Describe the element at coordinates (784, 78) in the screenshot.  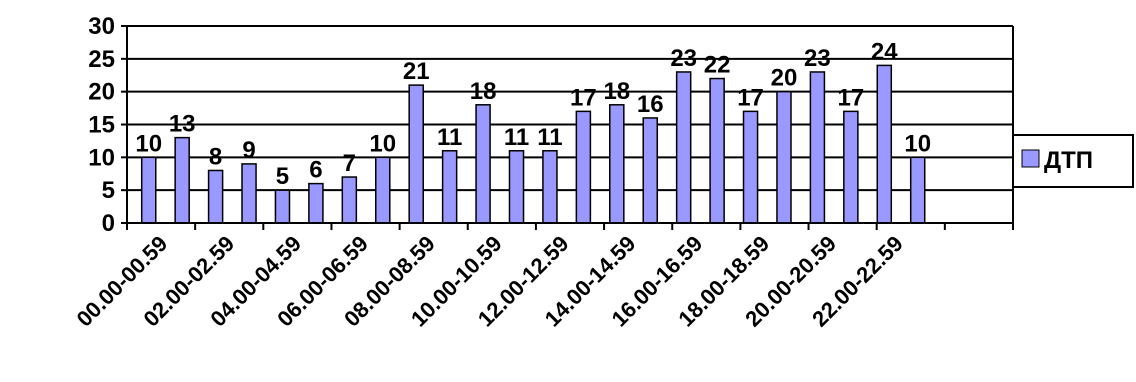
I see `data-label: 20` at that location.